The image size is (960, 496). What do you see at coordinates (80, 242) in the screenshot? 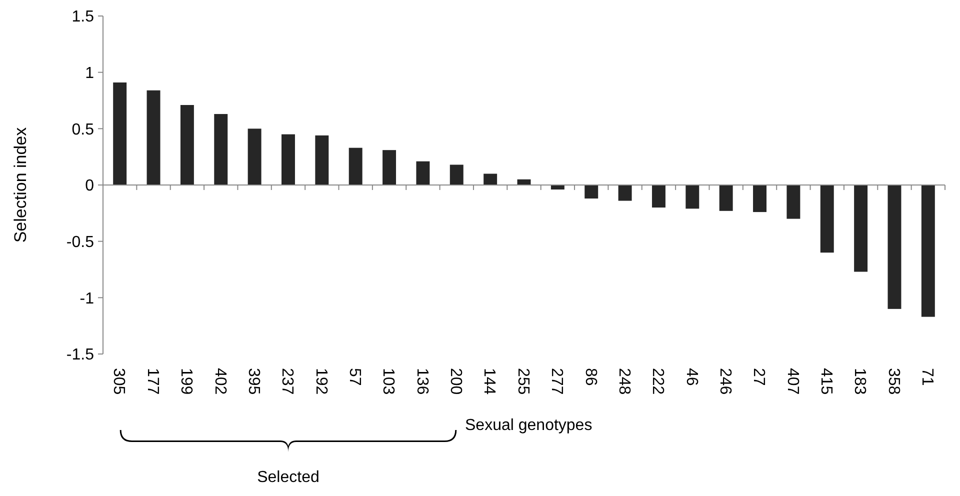
I see `y-tick-label: -0.5` at bounding box center [80, 242].